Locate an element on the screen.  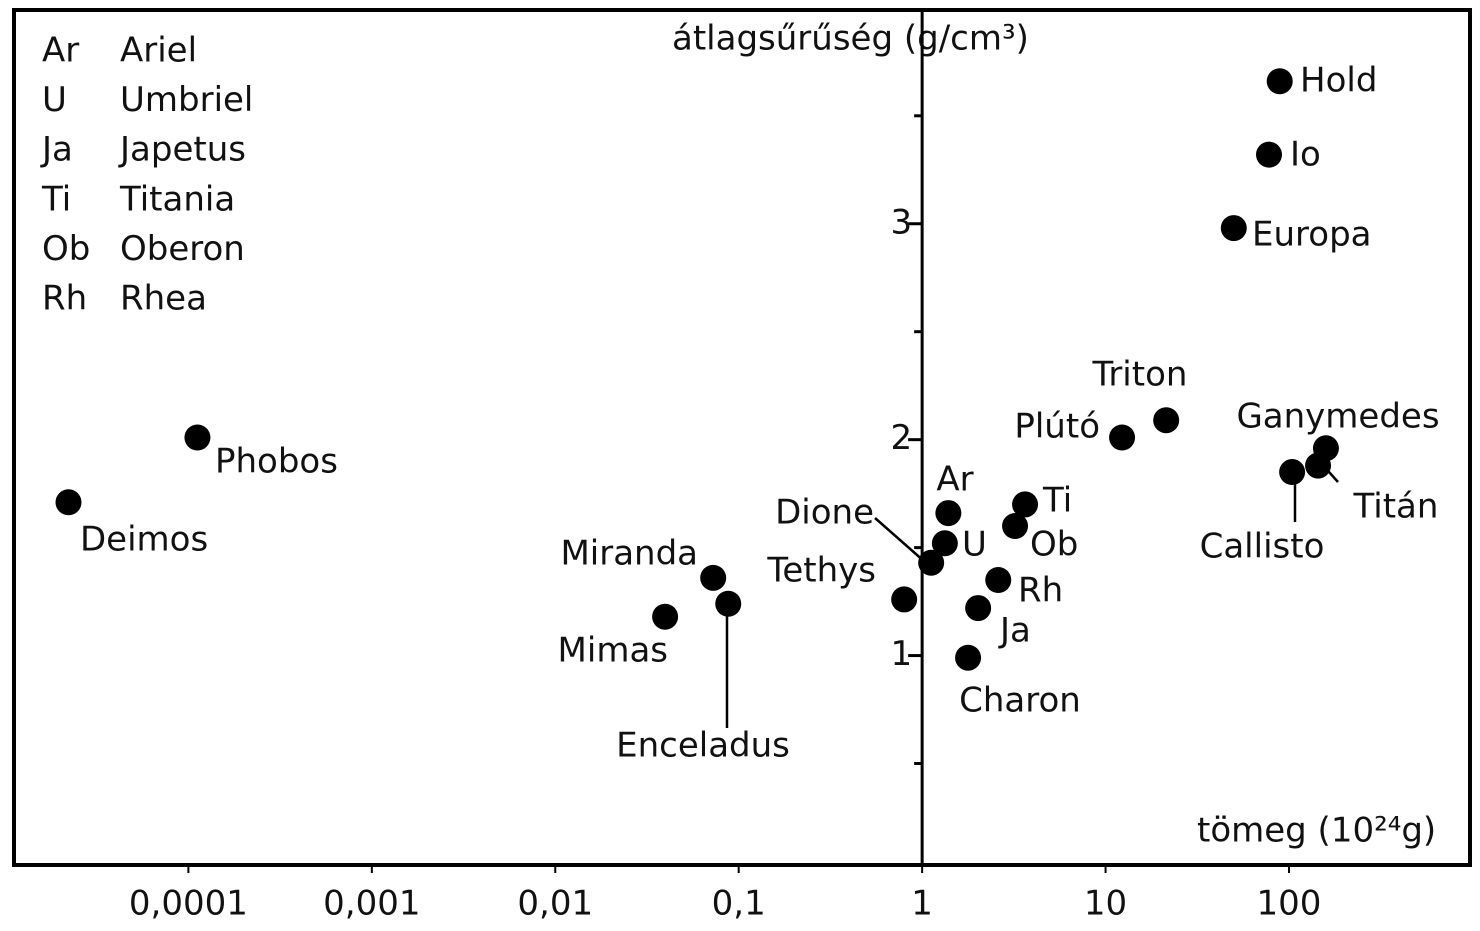
leader-line is located at coordinates (900, 540).